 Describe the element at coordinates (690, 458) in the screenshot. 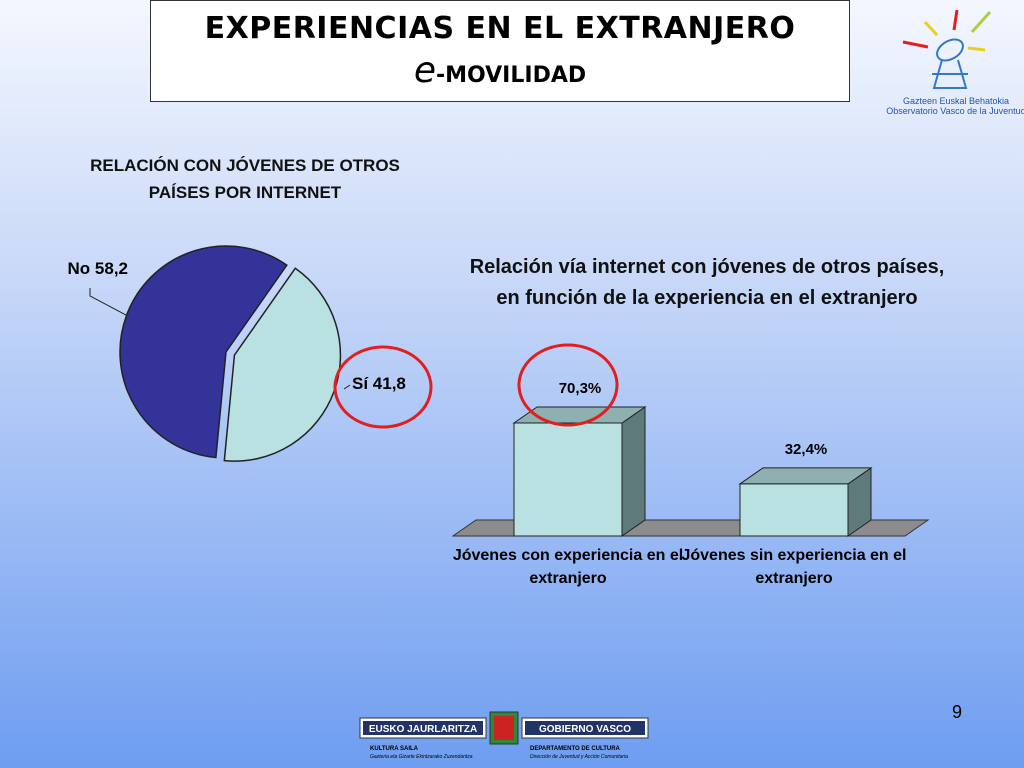

I see `bar-chart: 70,3% 32,4%` at that location.